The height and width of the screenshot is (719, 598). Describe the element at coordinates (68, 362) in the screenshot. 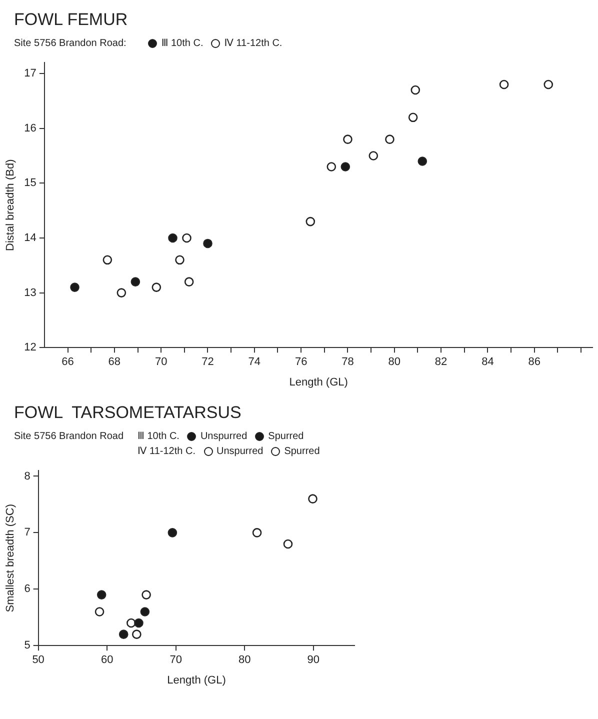

I see `x-tick-label: 66` at that location.